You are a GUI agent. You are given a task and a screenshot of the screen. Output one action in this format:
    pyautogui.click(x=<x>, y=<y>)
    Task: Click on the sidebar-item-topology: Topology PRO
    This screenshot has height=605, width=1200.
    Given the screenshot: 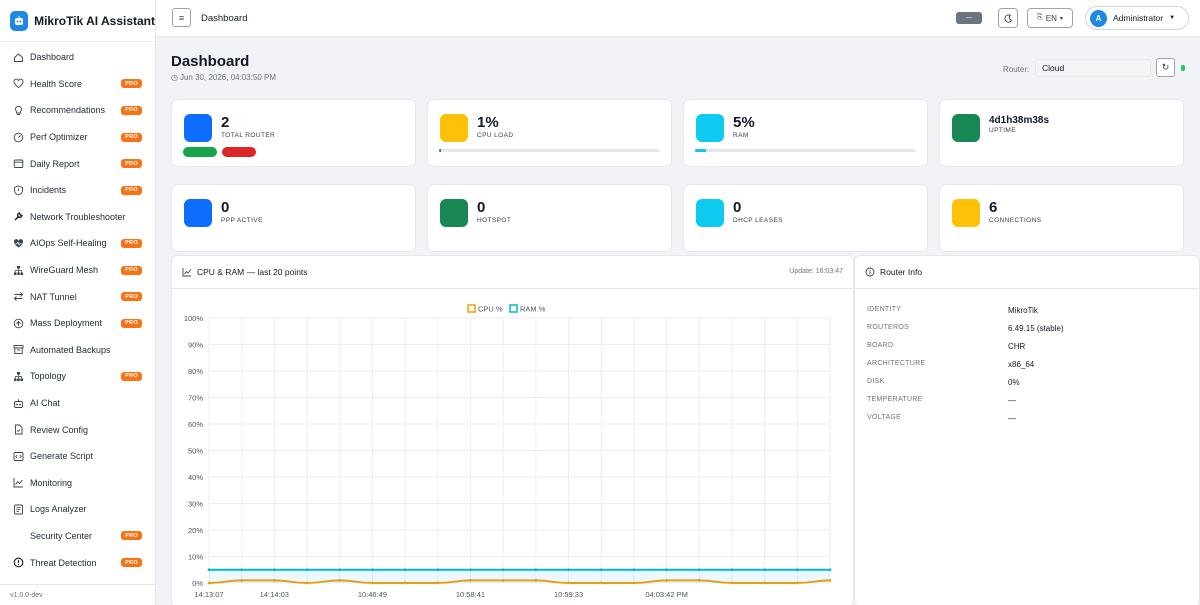 What is the action you would take?
    pyautogui.click(x=77, y=376)
    